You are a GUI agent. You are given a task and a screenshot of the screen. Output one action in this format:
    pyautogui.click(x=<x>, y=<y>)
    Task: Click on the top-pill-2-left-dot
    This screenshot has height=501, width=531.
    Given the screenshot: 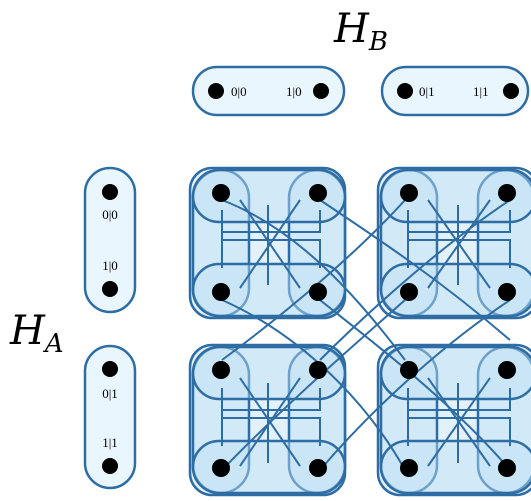 What is the action you would take?
    pyautogui.click(x=405, y=91)
    